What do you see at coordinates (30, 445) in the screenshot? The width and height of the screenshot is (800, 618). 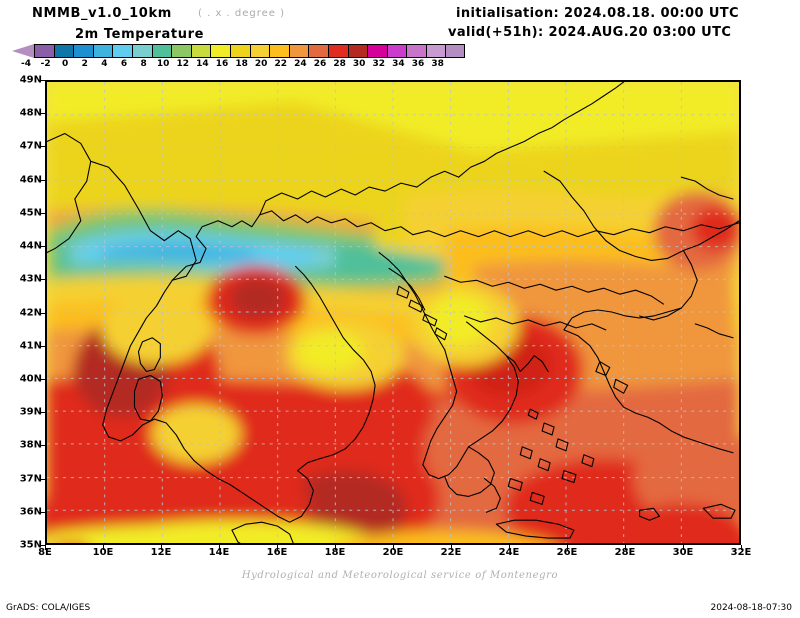 I see `latitude-tick-label: 38N` at bounding box center [30, 445].